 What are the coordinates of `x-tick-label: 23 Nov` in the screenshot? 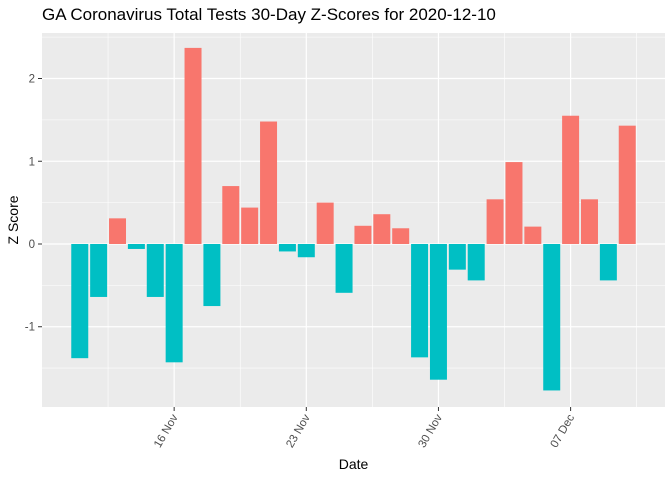 It's located at (298, 431).